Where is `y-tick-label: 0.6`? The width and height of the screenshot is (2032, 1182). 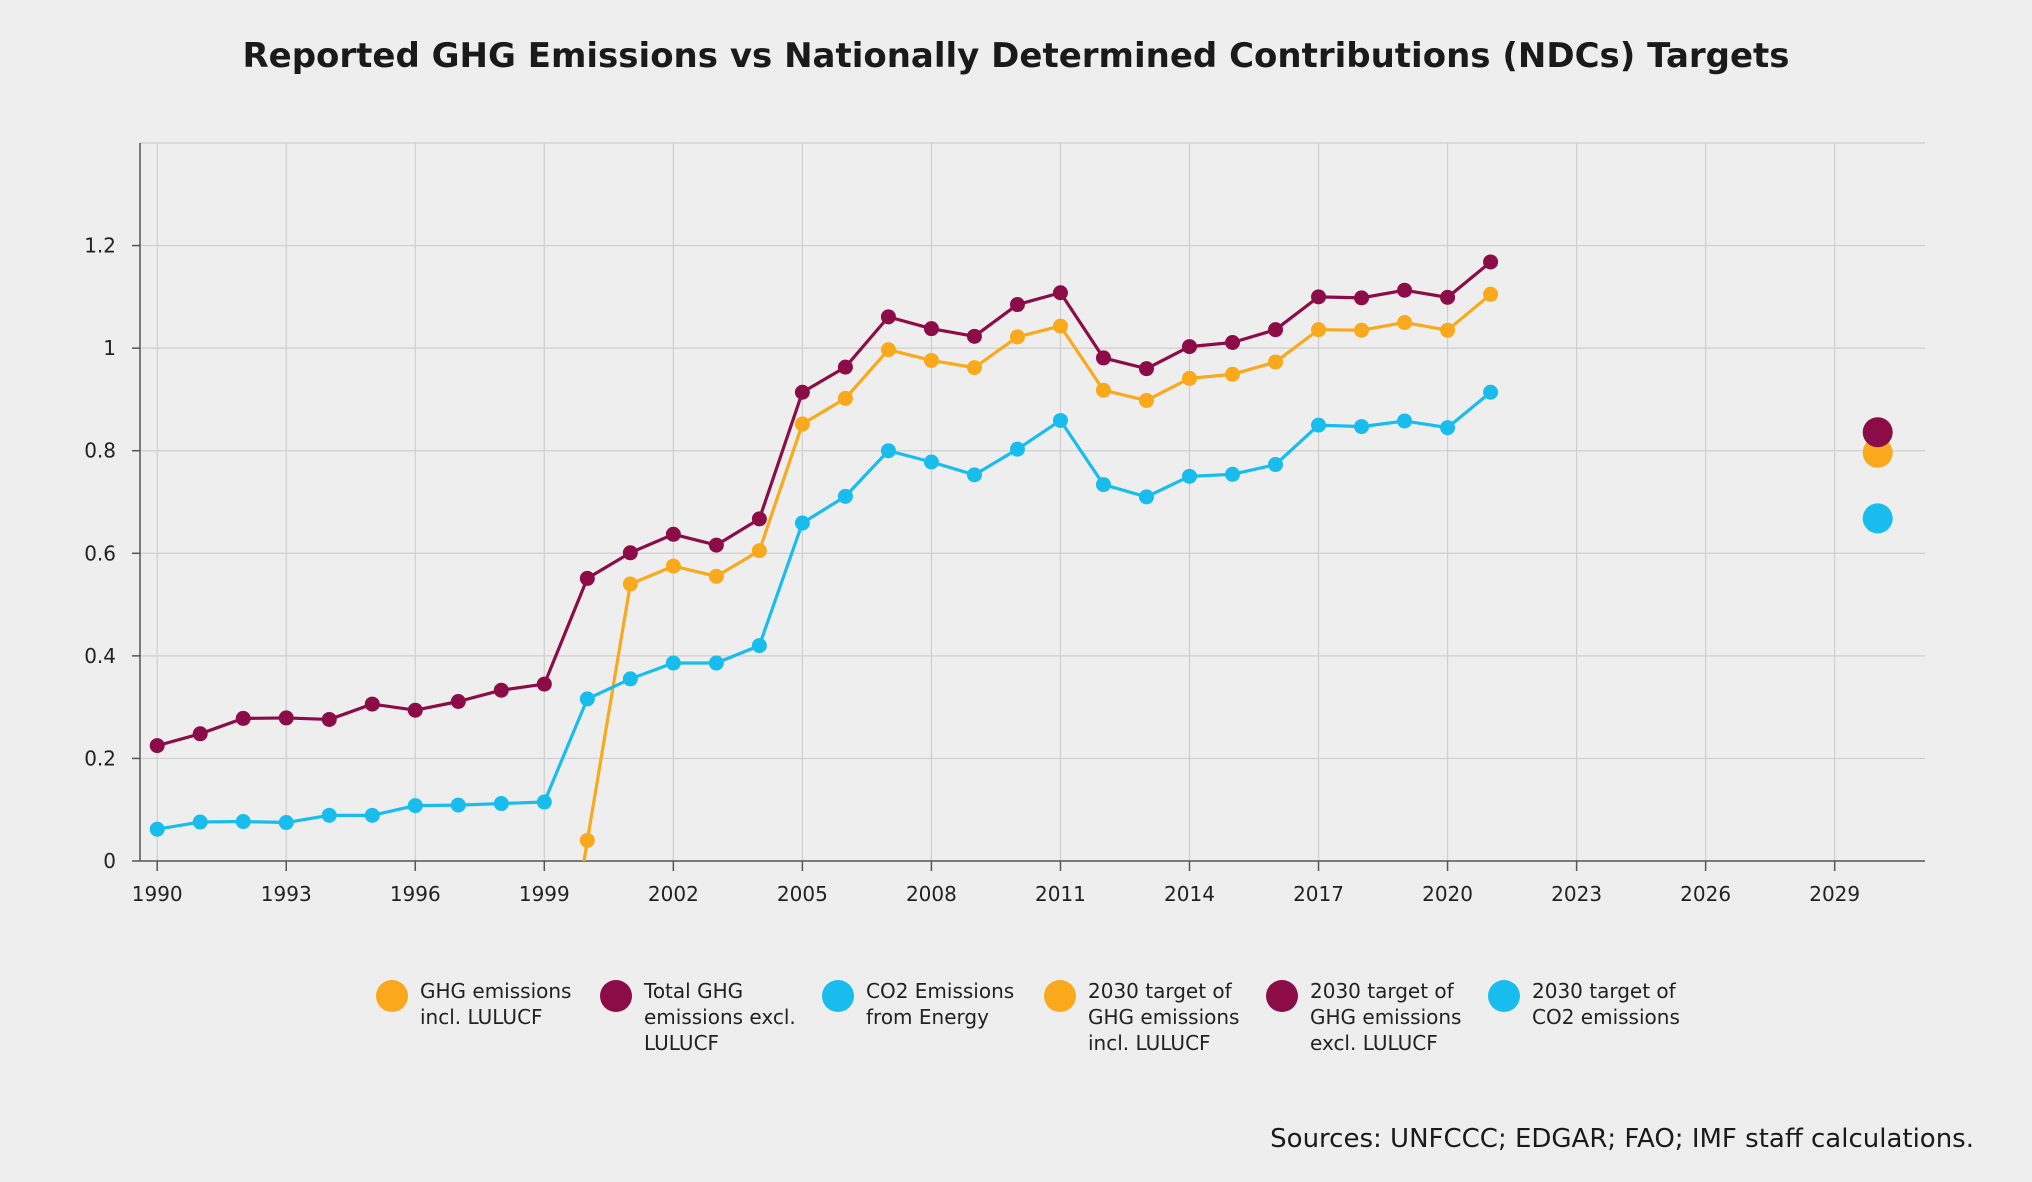 y-tick-label: 0.6 is located at coordinates (100, 553).